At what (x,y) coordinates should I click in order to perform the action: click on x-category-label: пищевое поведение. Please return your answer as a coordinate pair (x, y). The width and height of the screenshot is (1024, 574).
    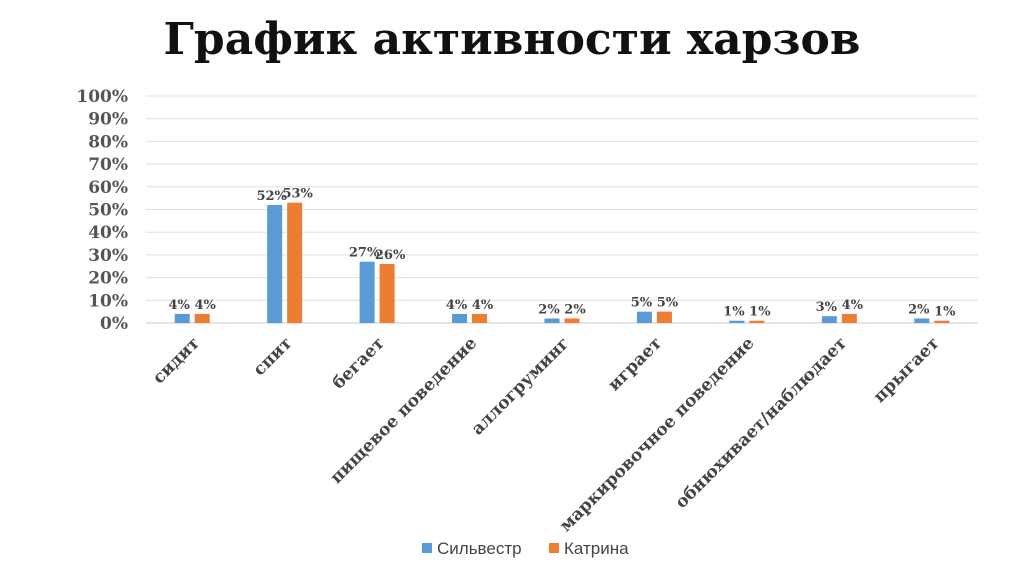
    Looking at the image, I should click on (404, 410).